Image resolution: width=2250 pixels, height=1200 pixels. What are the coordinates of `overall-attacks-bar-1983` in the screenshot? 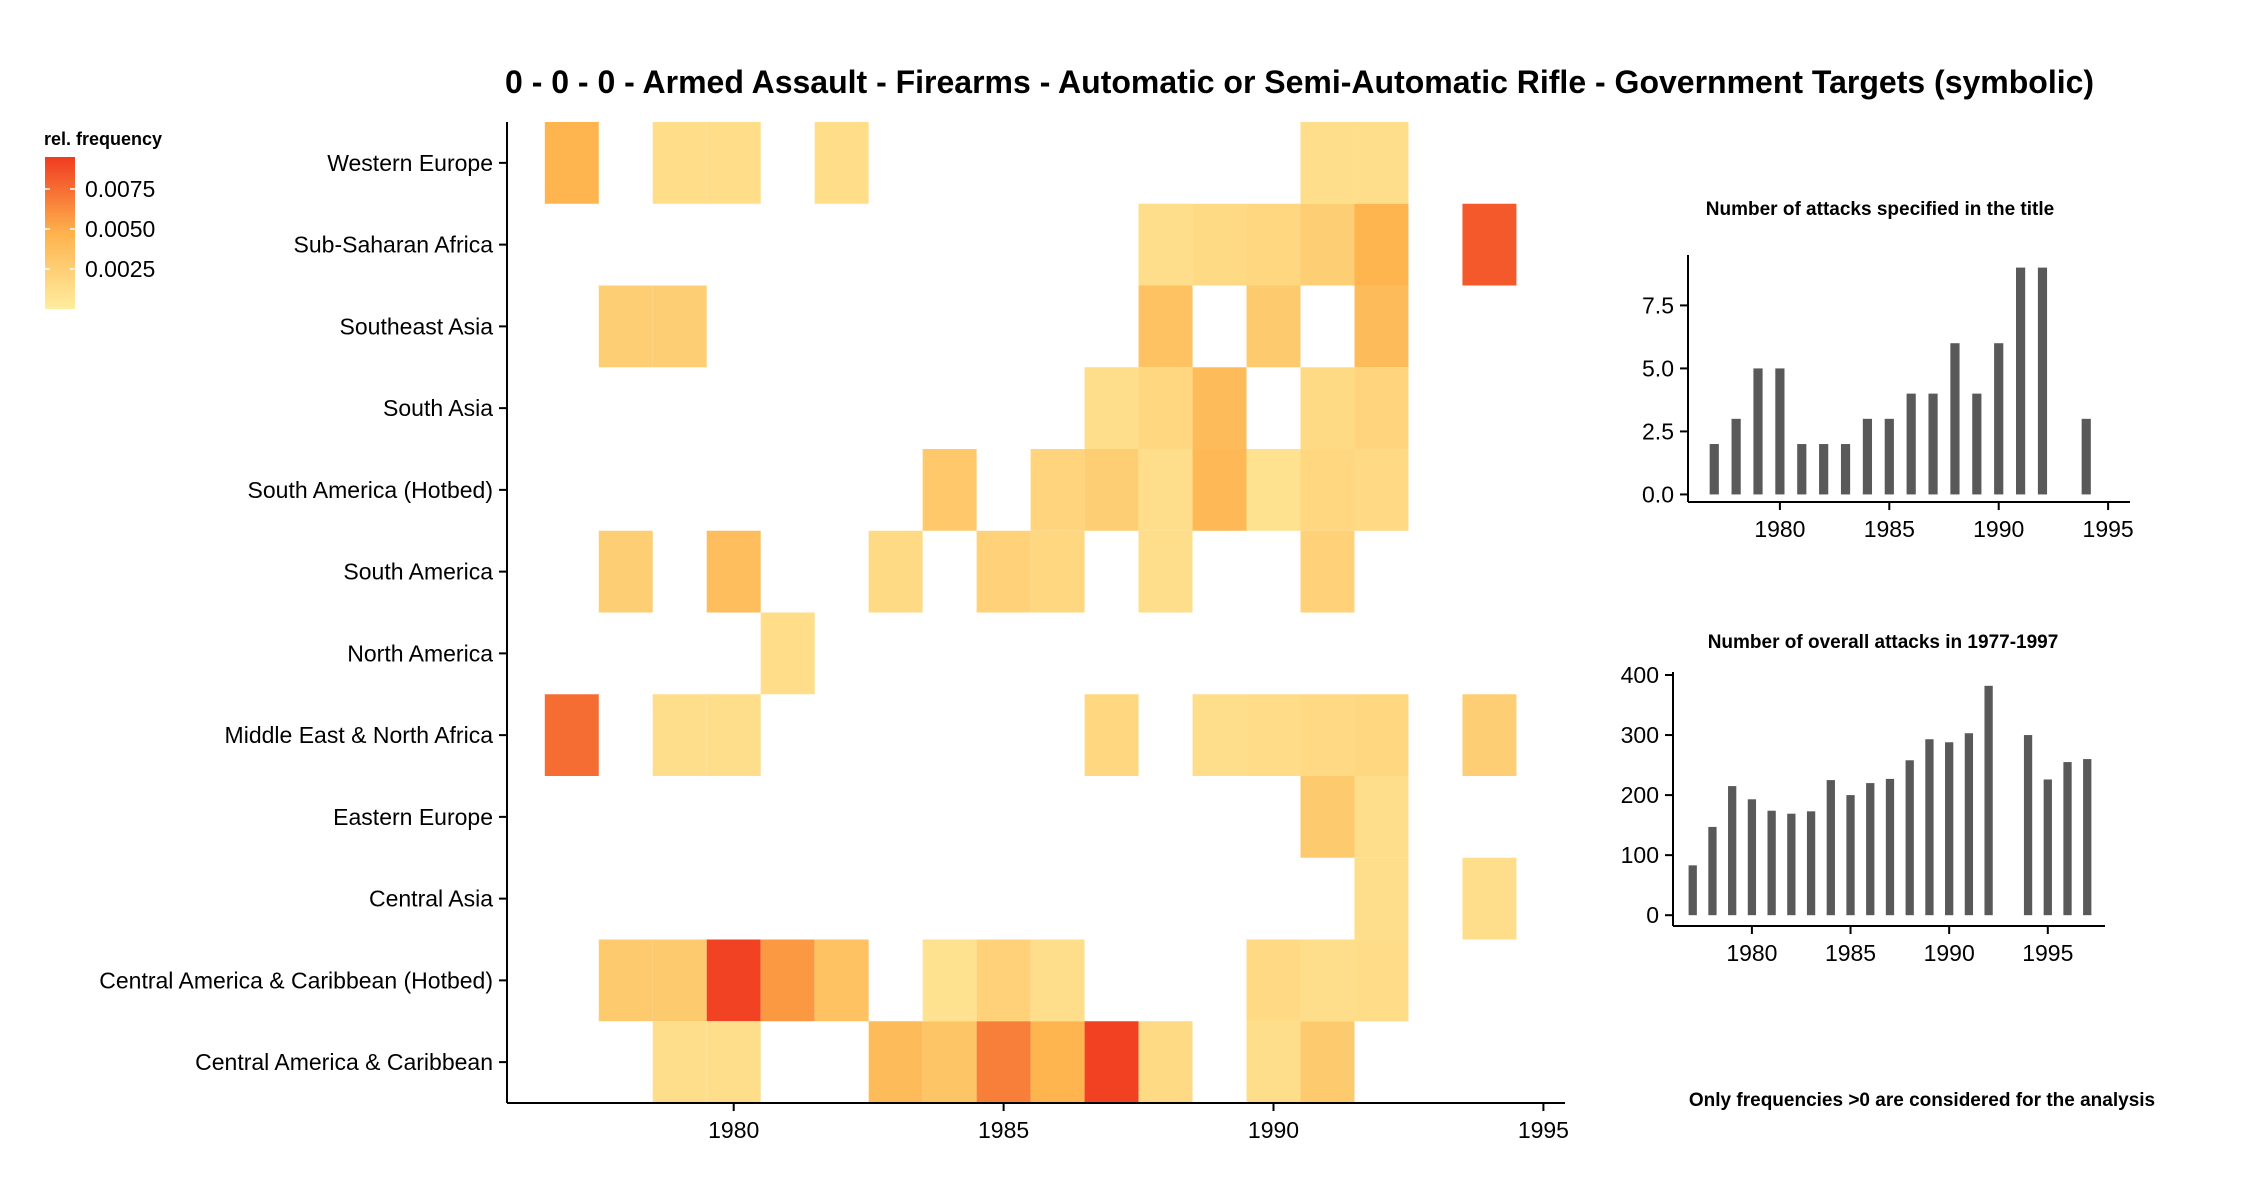 It's located at (1811, 863).